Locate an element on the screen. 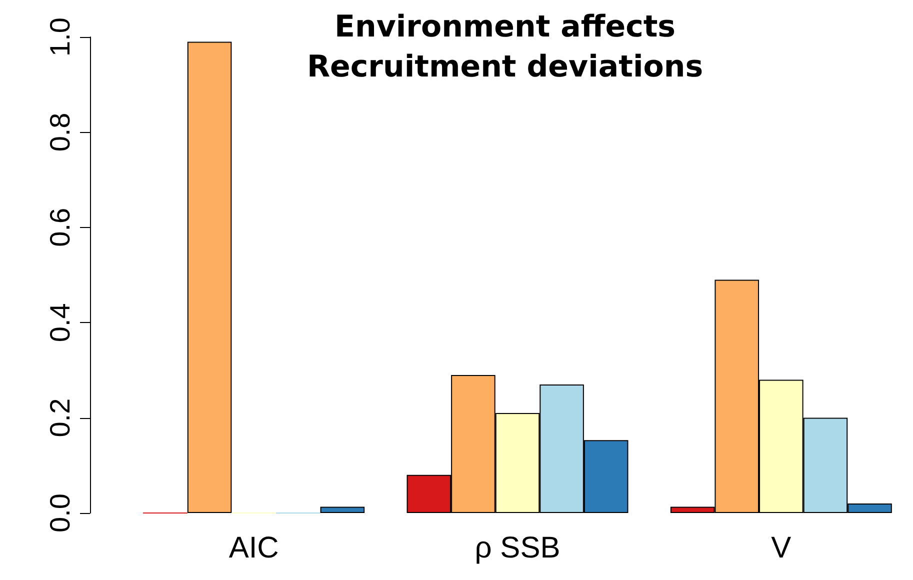 This screenshot has height=580, width=913. y-tick-label: 0.8 is located at coordinates (60, 132).